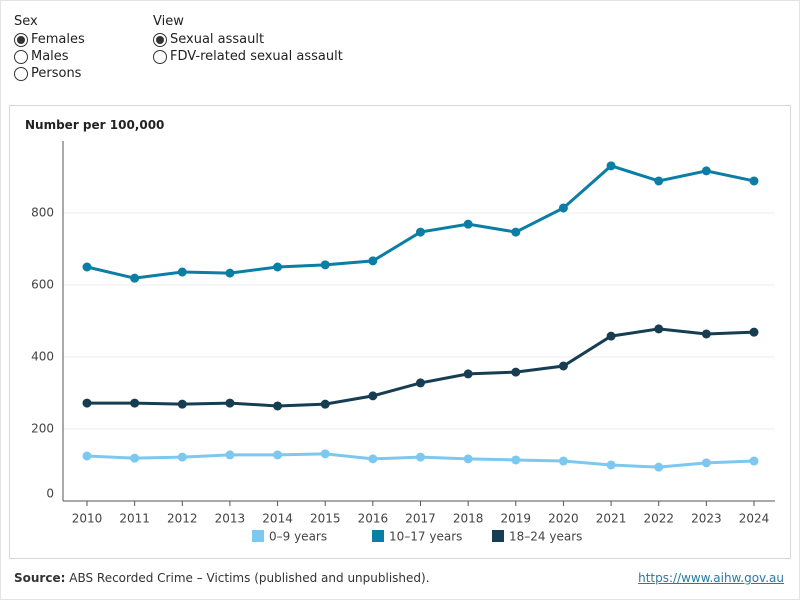 The width and height of the screenshot is (800, 600). What do you see at coordinates (168, 21) in the screenshot?
I see `filter-label: View` at bounding box center [168, 21].